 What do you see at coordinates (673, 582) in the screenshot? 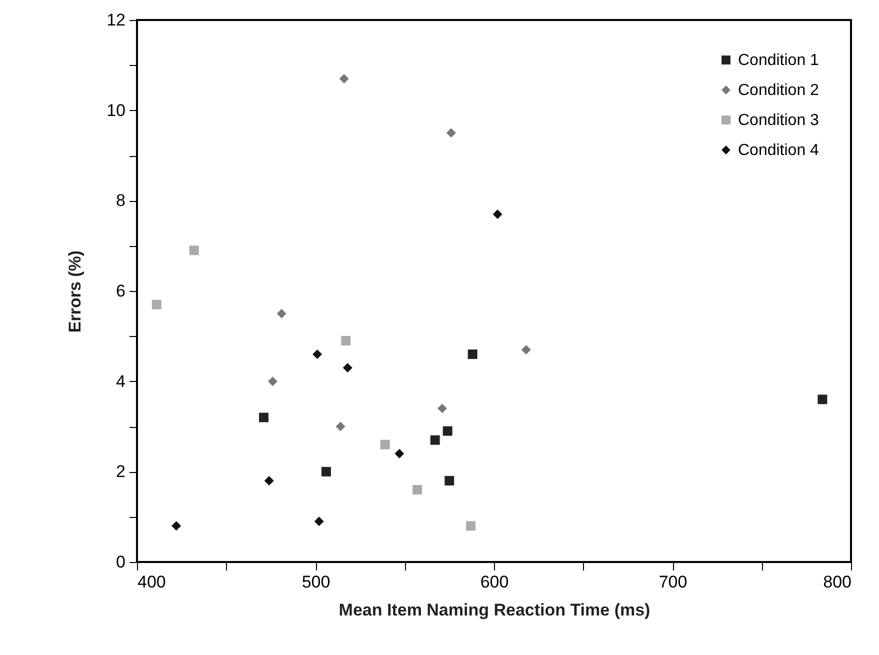
I see `x-tick-label: 700` at bounding box center [673, 582].